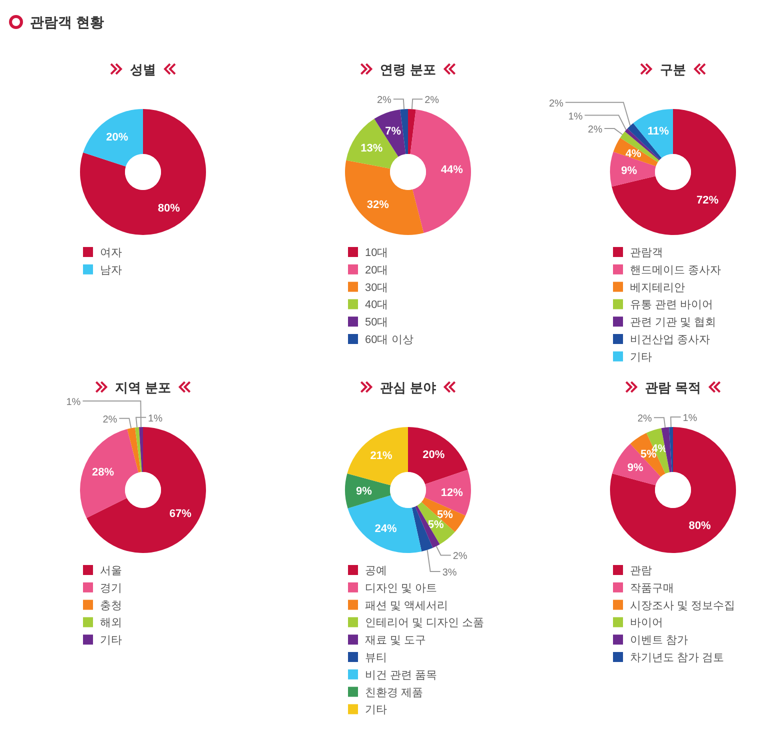 This screenshot has height=746, width=770. What do you see at coordinates (376, 253) in the screenshot?
I see `legend-label: 10대` at bounding box center [376, 253].